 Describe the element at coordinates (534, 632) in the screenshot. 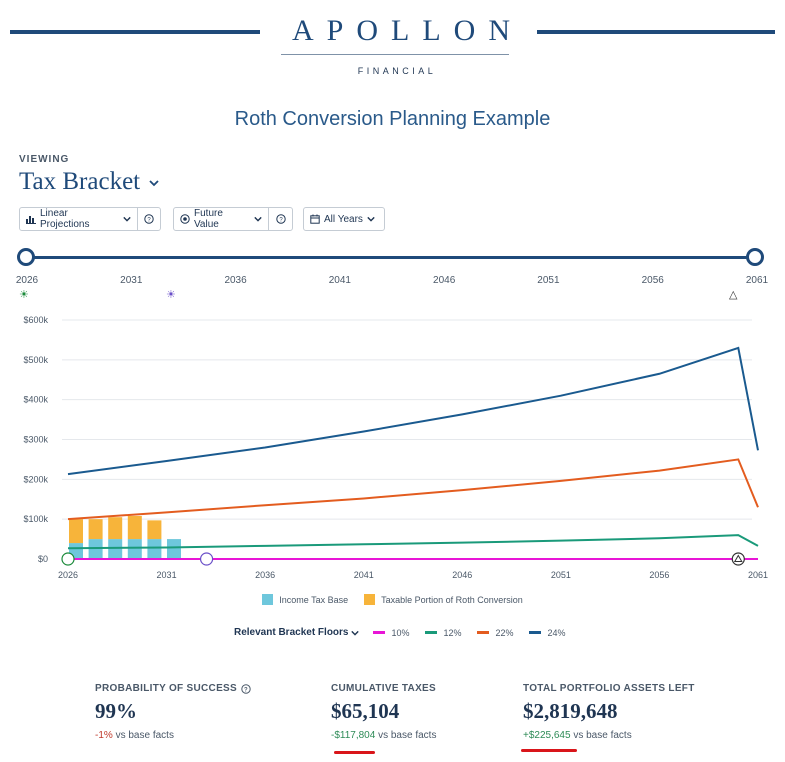

I see `bracket-24-swatch` at that location.